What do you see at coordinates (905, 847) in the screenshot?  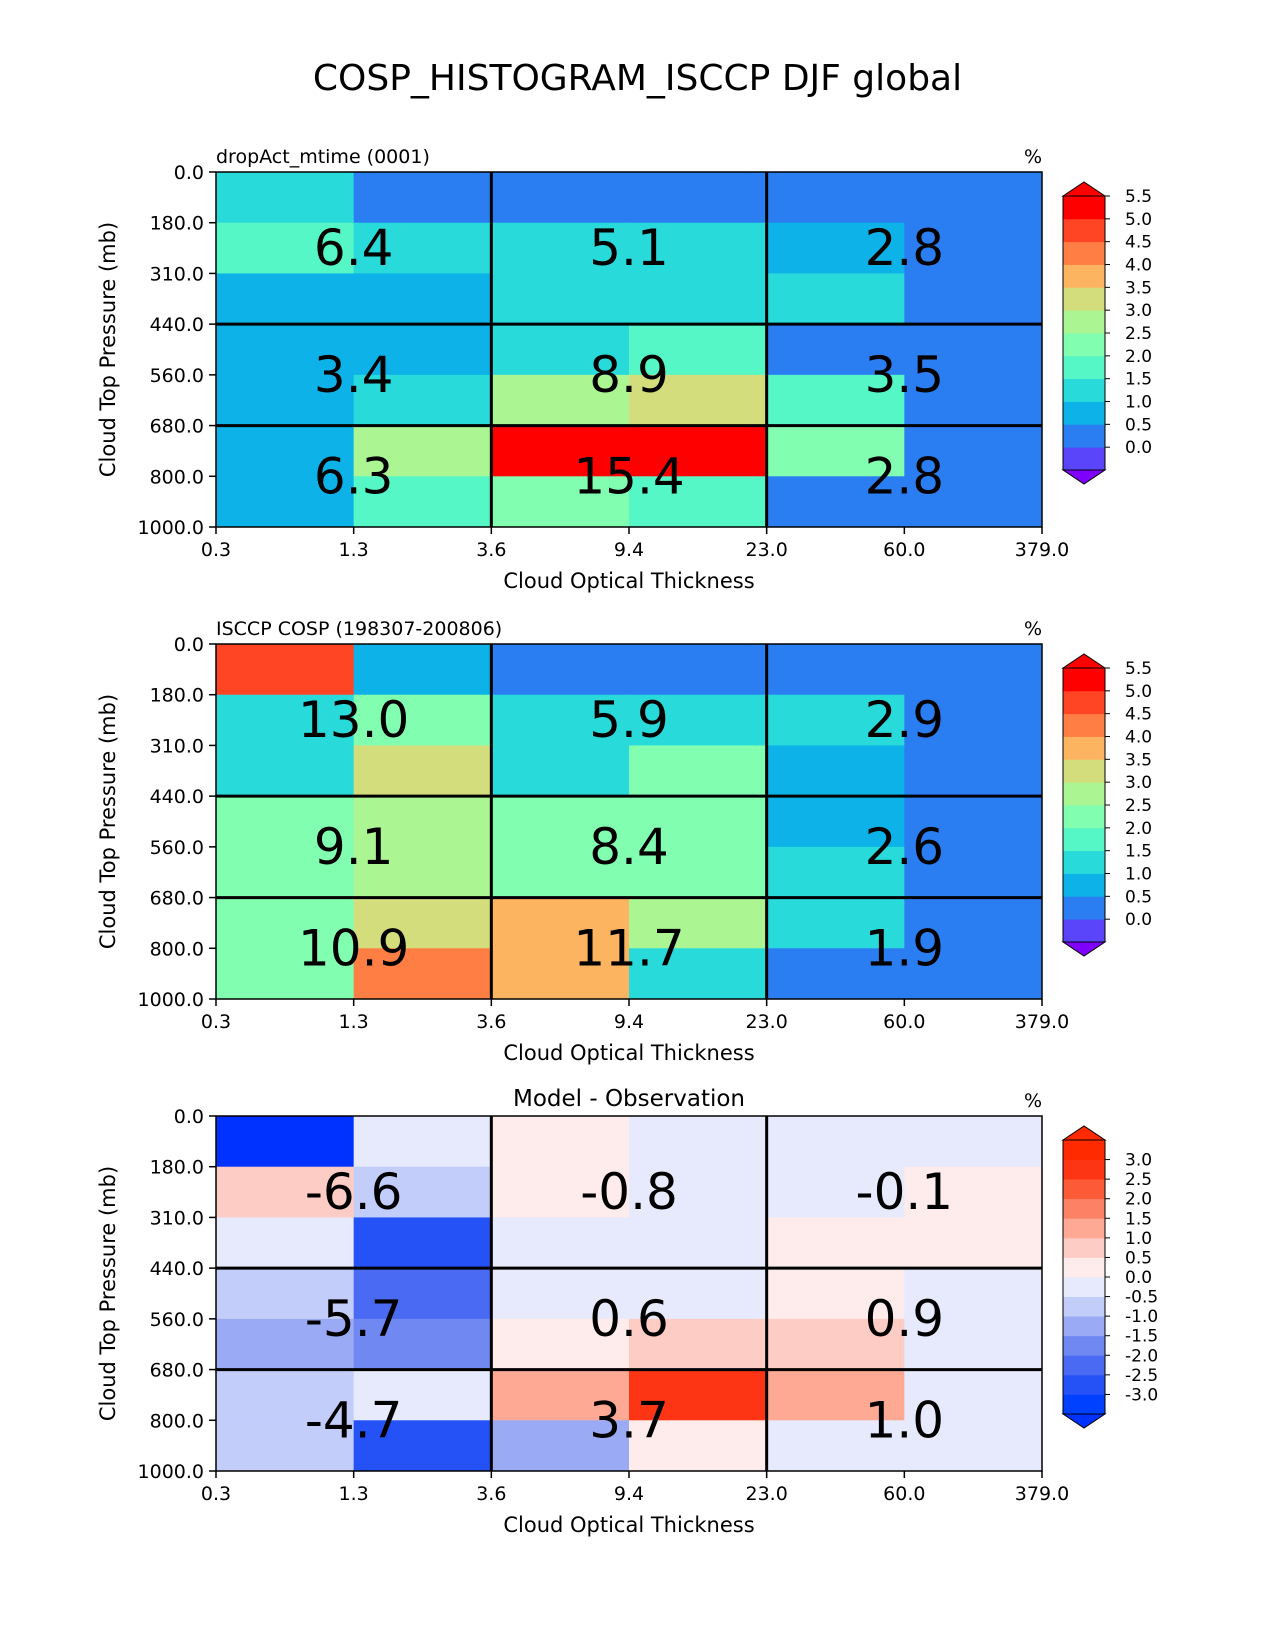 I see `group-total-label: 2.6` at bounding box center [905, 847].